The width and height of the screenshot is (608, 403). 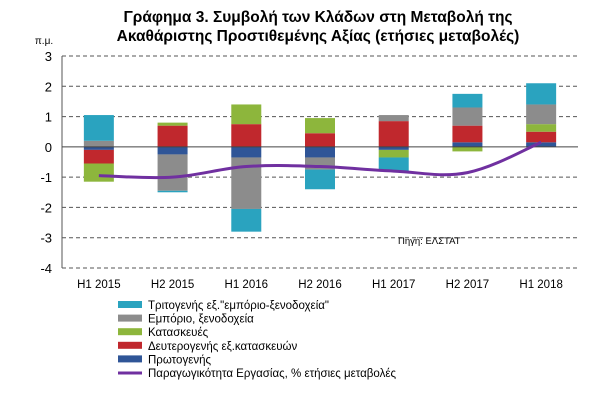 I want to click on legend-label: Πρωτογενής, so click(x=179, y=360).